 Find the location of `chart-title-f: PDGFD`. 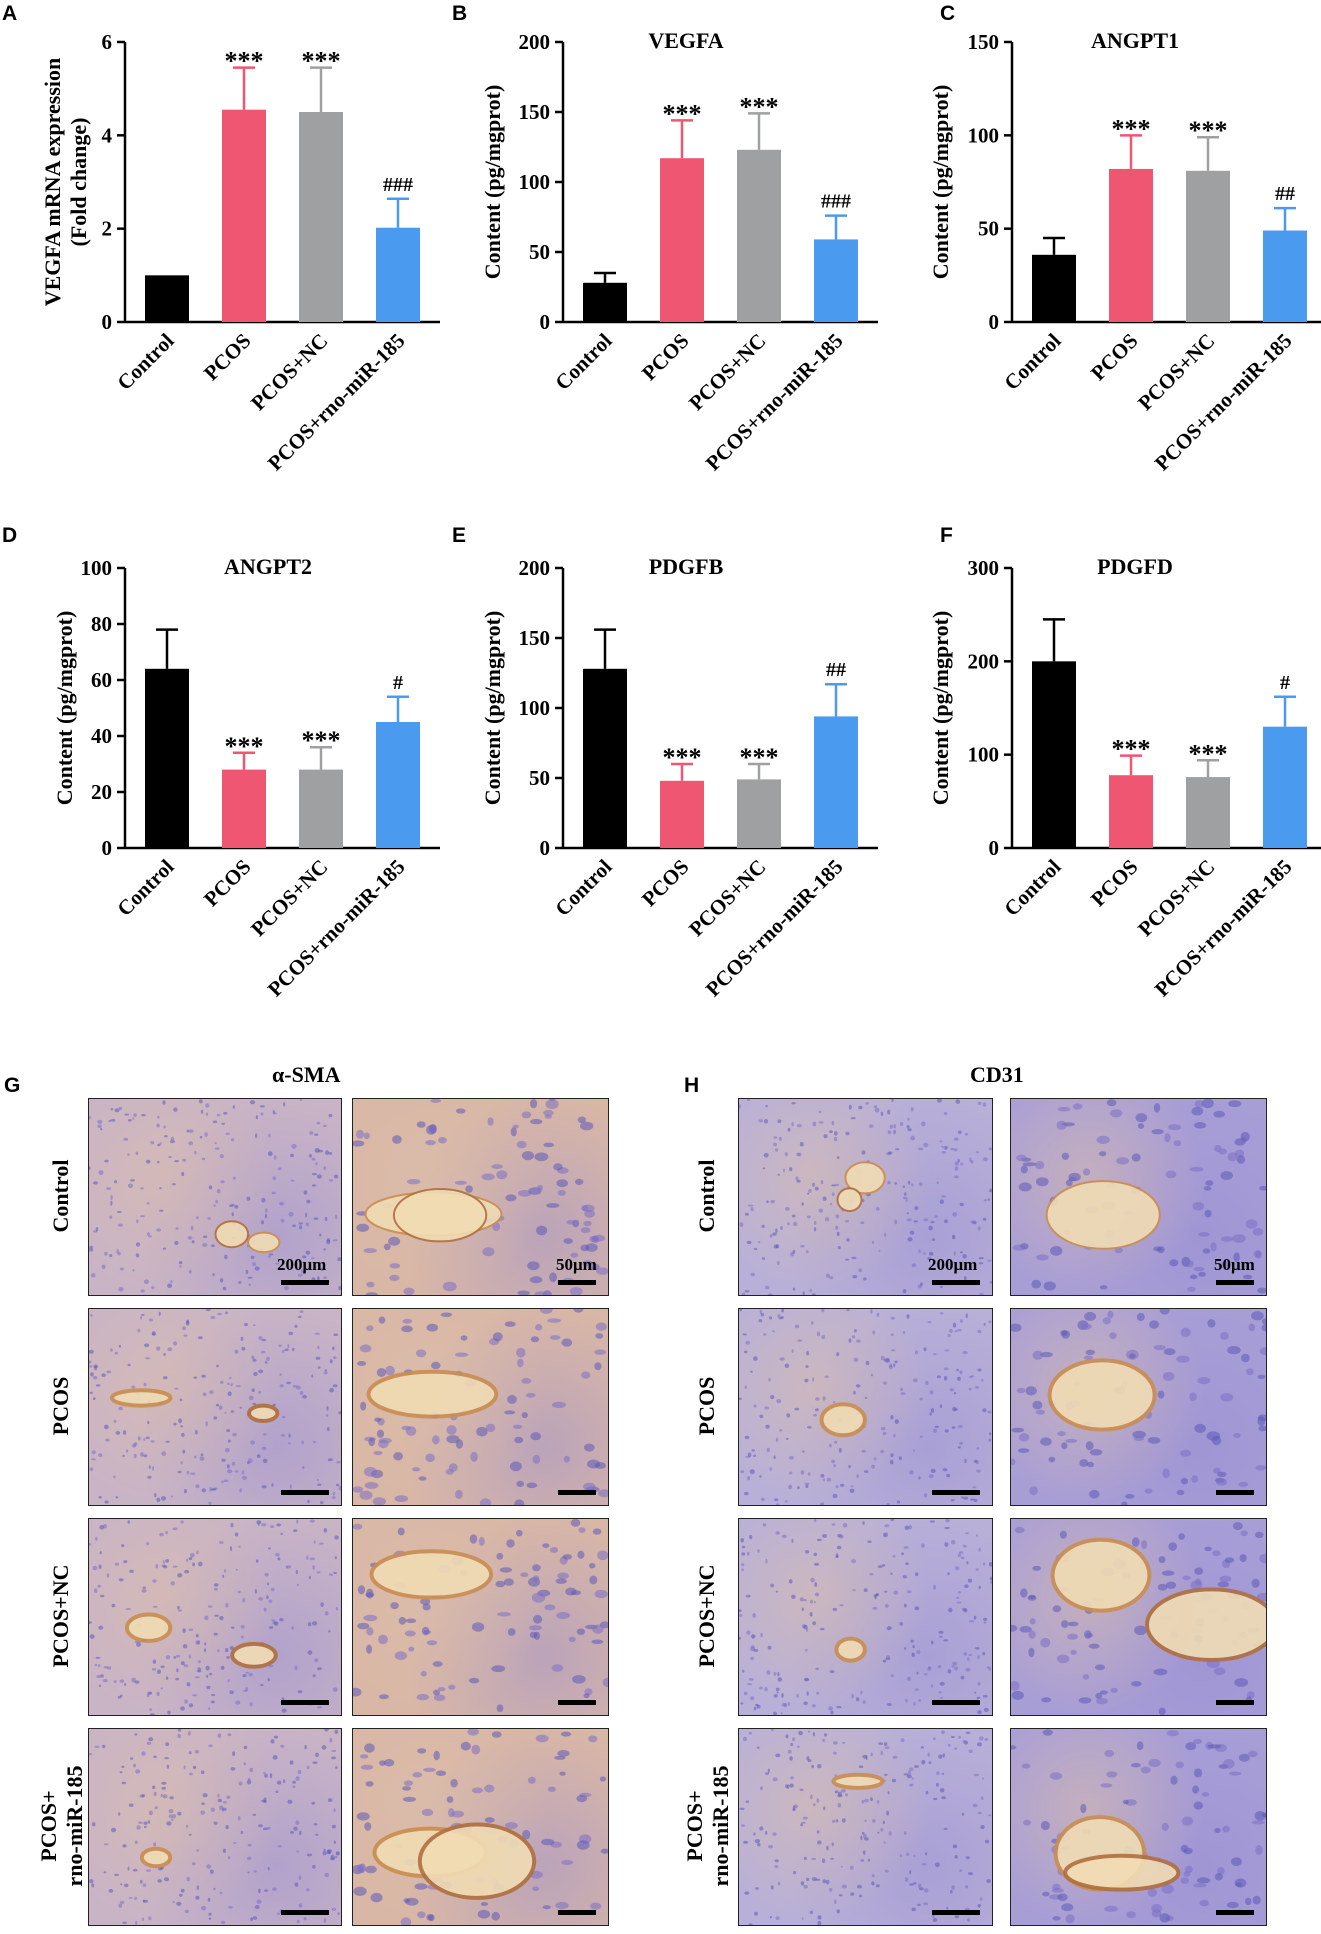

chart-title-f: PDGFD is located at coordinates (1135, 566).